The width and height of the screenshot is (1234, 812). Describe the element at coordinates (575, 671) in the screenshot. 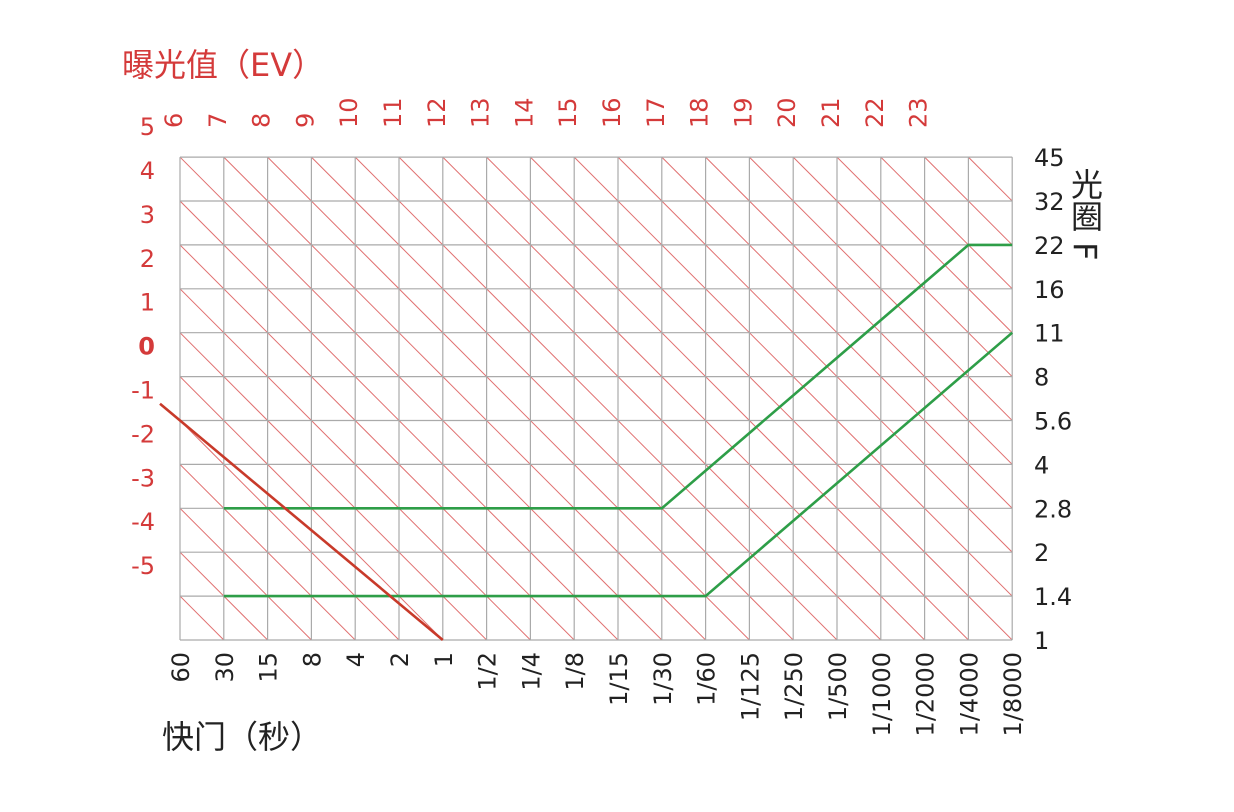

I see `shutter-tick-label: 1/8` at that location.